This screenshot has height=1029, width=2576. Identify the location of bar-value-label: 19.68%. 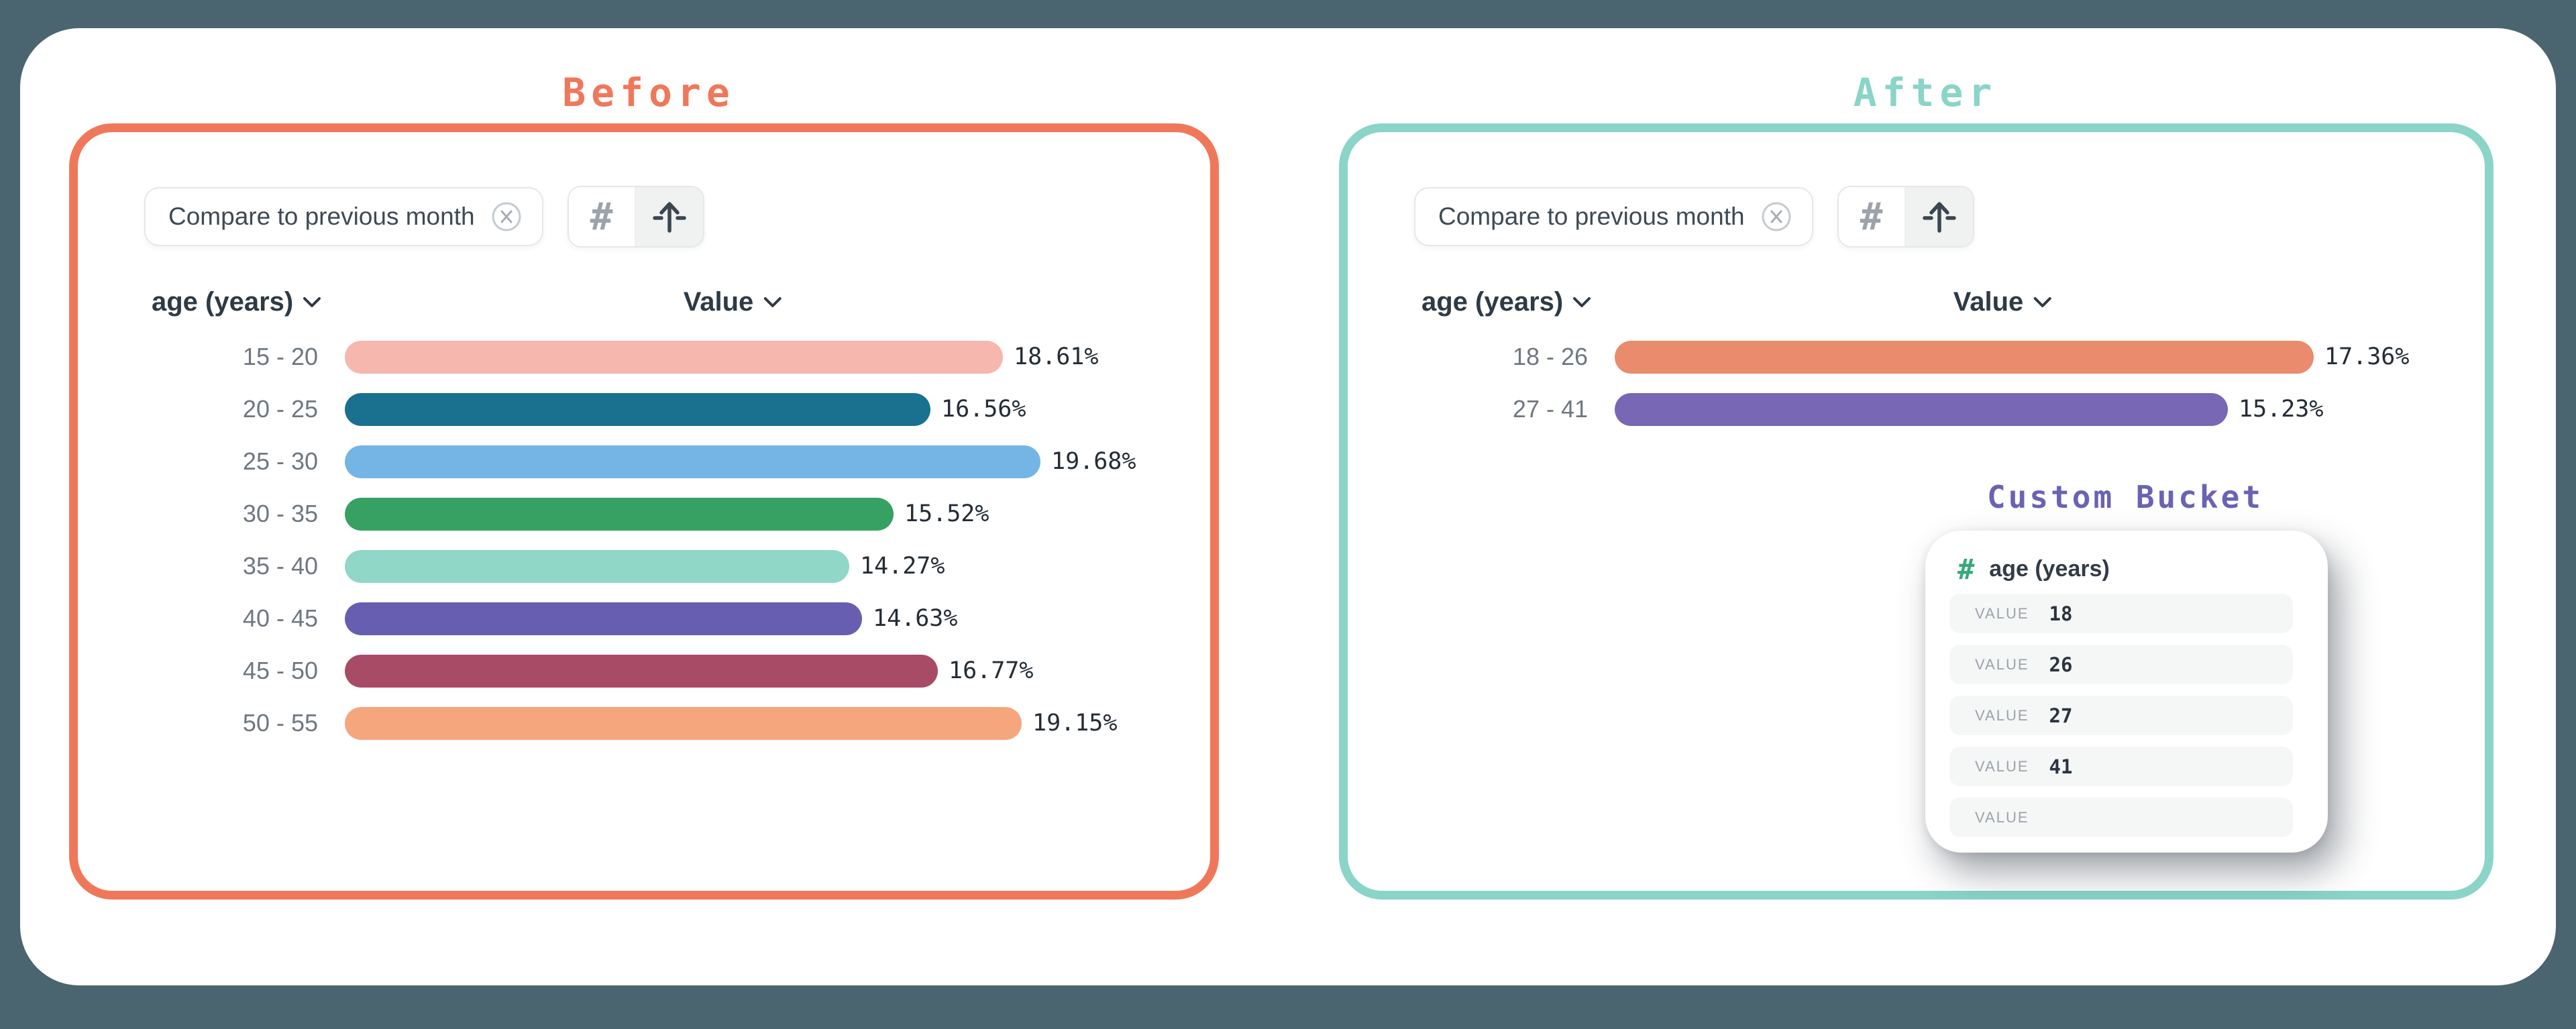
(1093, 461).